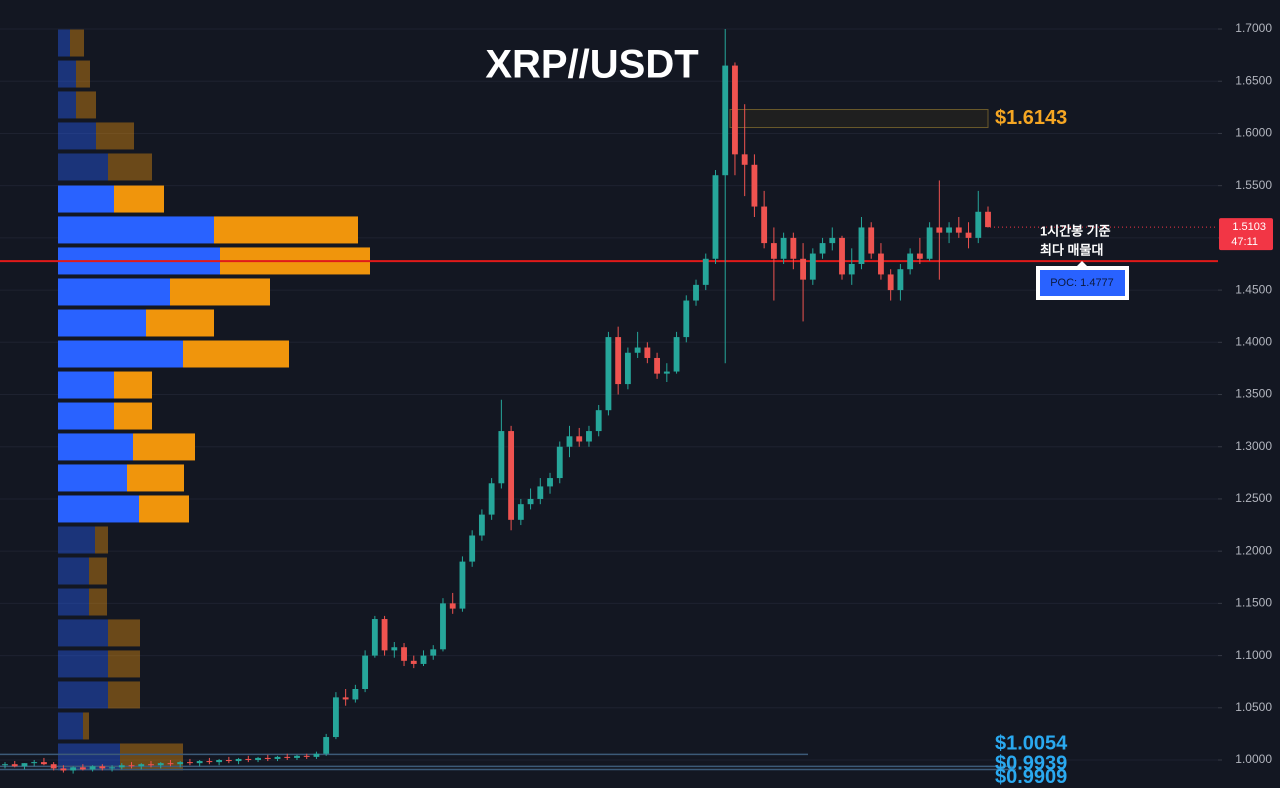  What do you see at coordinates (1253, 446) in the screenshot?
I see `y-tick-label: 1.3000` at bounding box center [1253, 446].